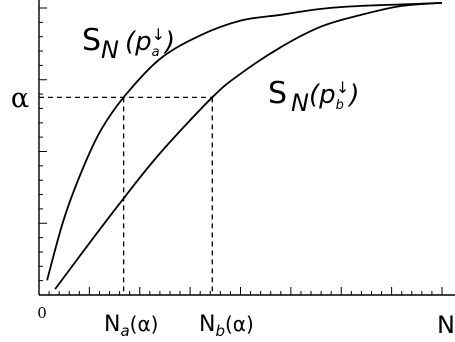 Image resolution: width=455 pixels, height=342 pixels. I want to click on series-label-b-n: N, so click(300, 103).